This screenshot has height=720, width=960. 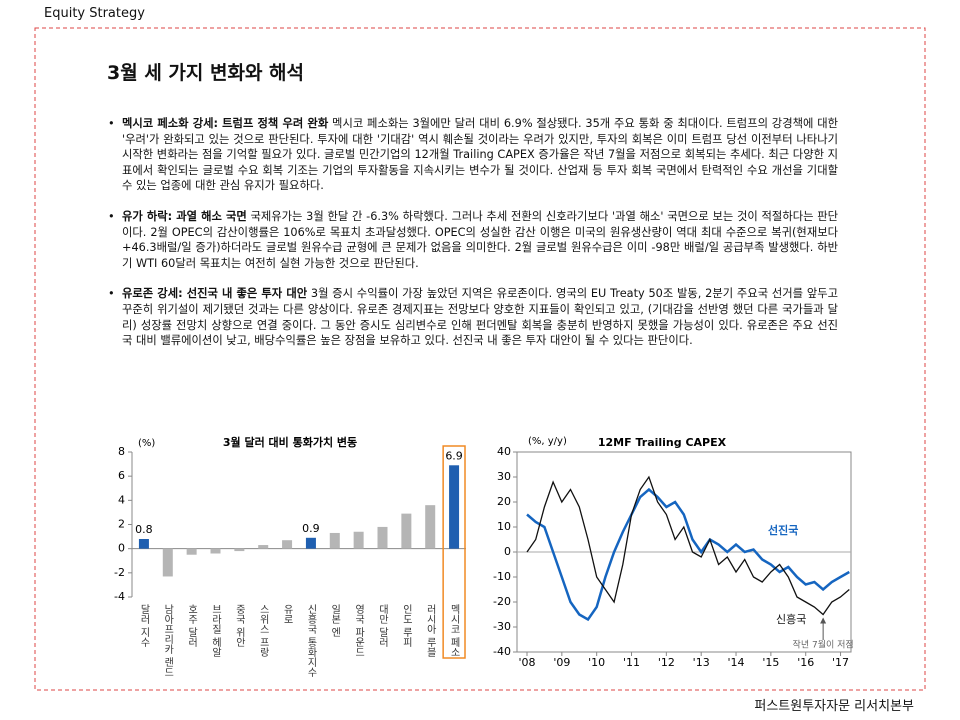 What do you see at coordinates (359, 630) in the screenshot?
I see `x-tick-label: 영국 파운드` at bounding box center [359, 630].